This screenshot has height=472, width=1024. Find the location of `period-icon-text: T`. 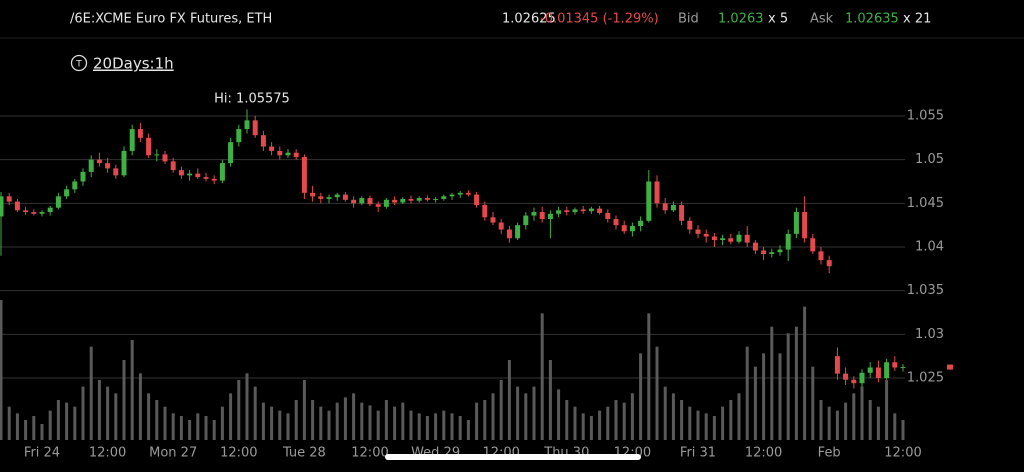

period-icon-text: T is located at coordinates (78, 65).